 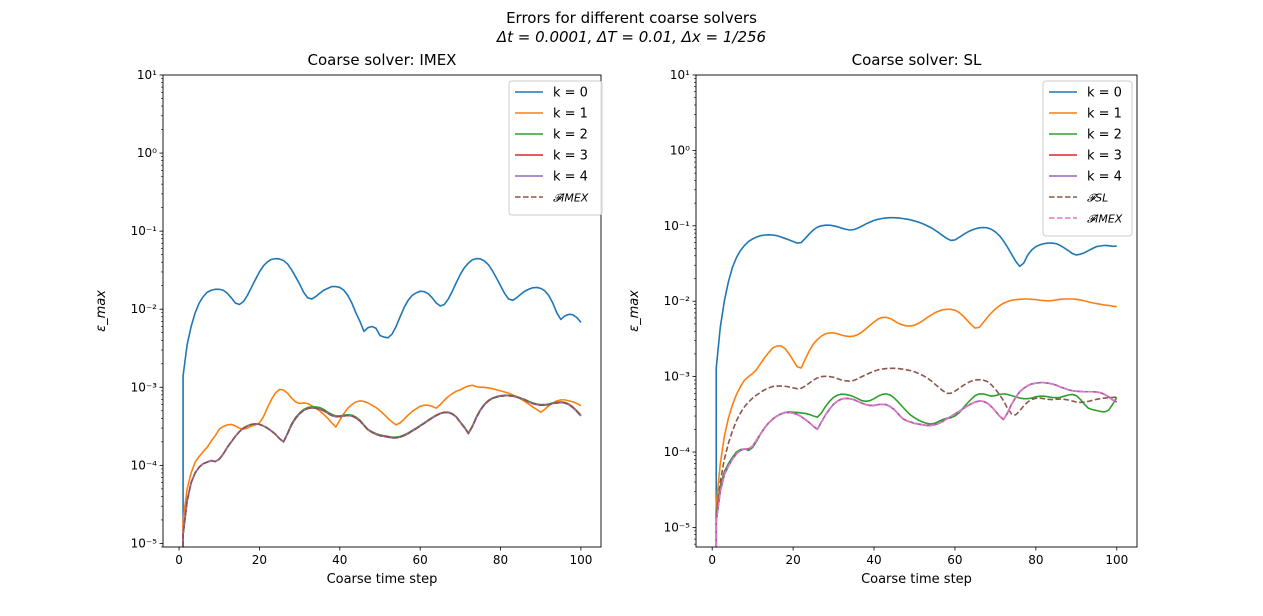 What do you see at coordinates (631, 37) in the screenshot?
I see `figure-subtitle: Δt = 0.0001, ΔT = 0.01, Δx = 1/256` at bounding box center [631, 37].